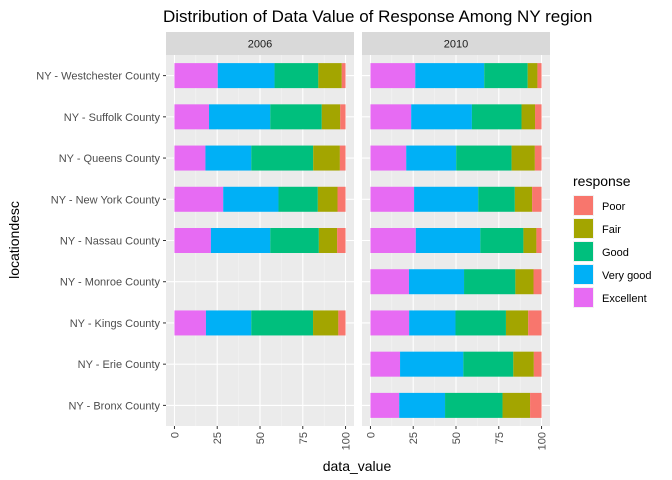 Image resolution: width=672 pixels, height=480 pixels. Describe the element at coordinates (446, 199) in the screenshot. I see `bar-very-good-ny-new-york-county-2010` at that location.